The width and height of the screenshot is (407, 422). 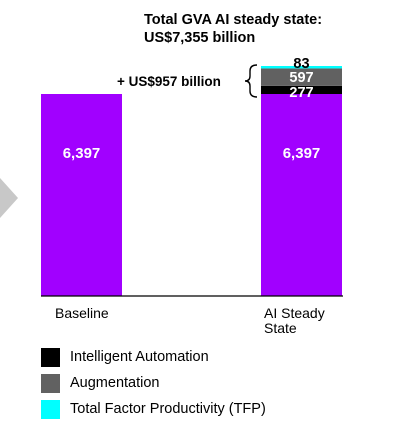 I want to click on chart-title-line: Total GVA AI steady state:, so click(x=233, y=20).